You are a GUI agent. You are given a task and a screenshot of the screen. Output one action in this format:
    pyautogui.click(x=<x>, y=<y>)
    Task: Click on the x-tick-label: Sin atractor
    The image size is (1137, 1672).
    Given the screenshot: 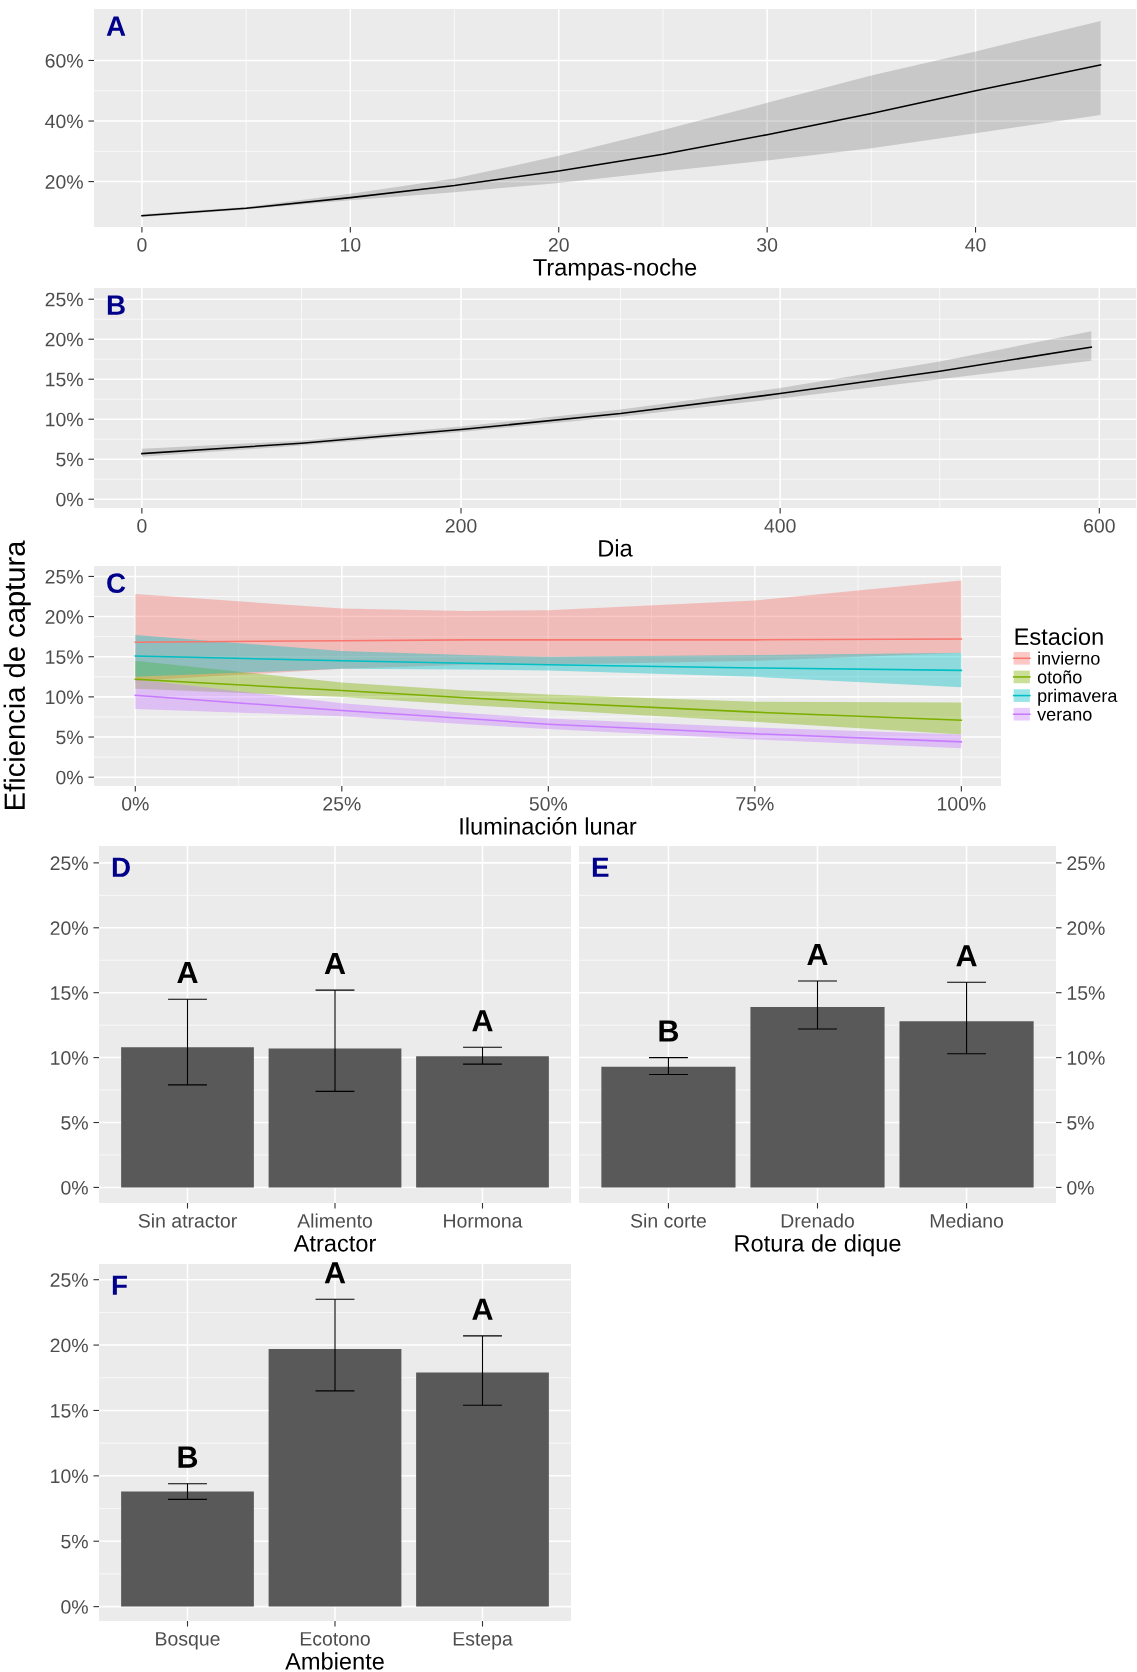 What is the action you would take?
    pyautogui.click(x=187, y=1220)
    